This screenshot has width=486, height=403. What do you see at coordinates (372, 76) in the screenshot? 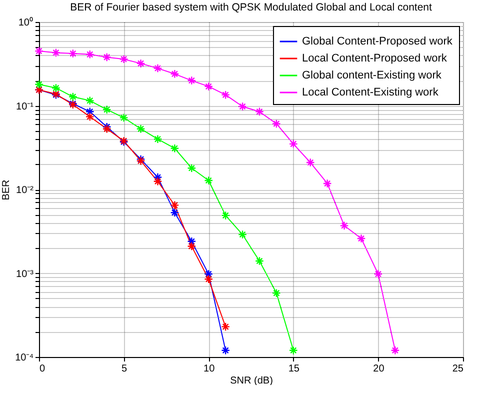
I see `legend-label: Global content-Existing work` at bounding box center [372, 76].